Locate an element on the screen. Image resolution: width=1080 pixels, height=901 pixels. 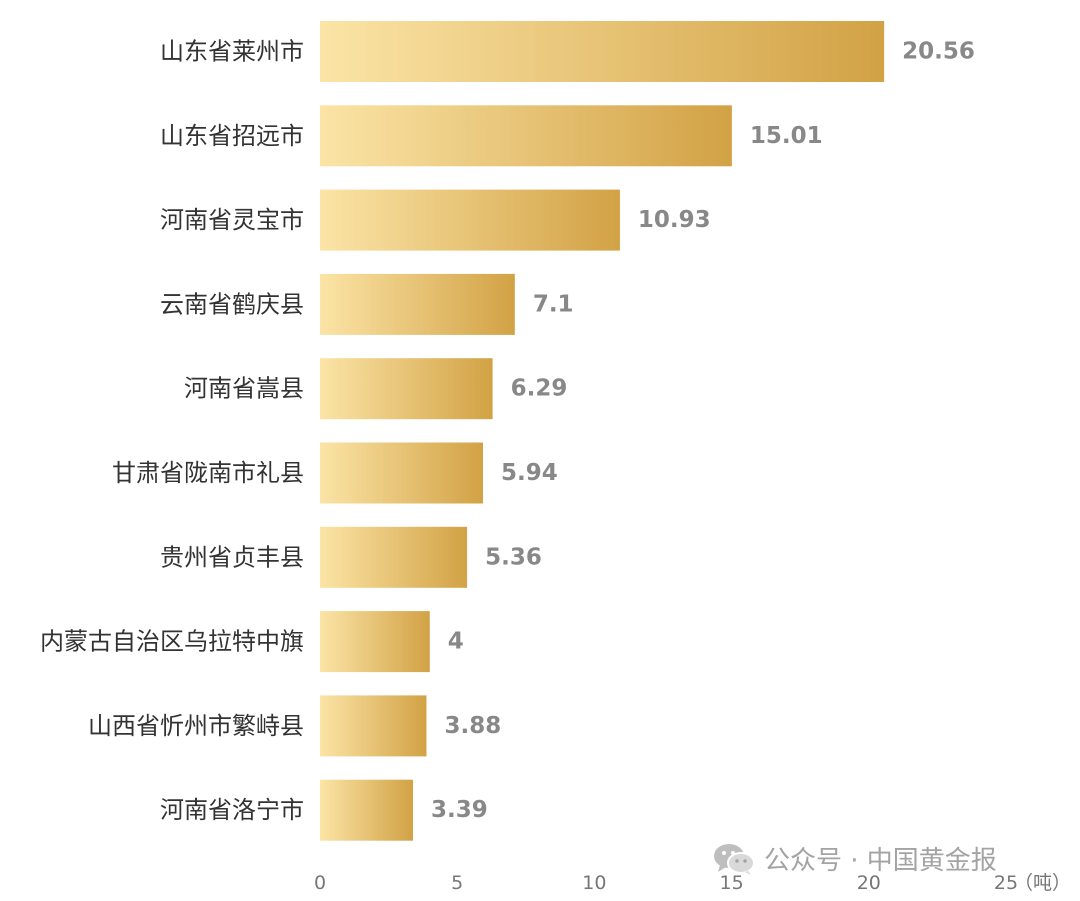
x-tick-label: 25 is located at coordinates (1006, 883).